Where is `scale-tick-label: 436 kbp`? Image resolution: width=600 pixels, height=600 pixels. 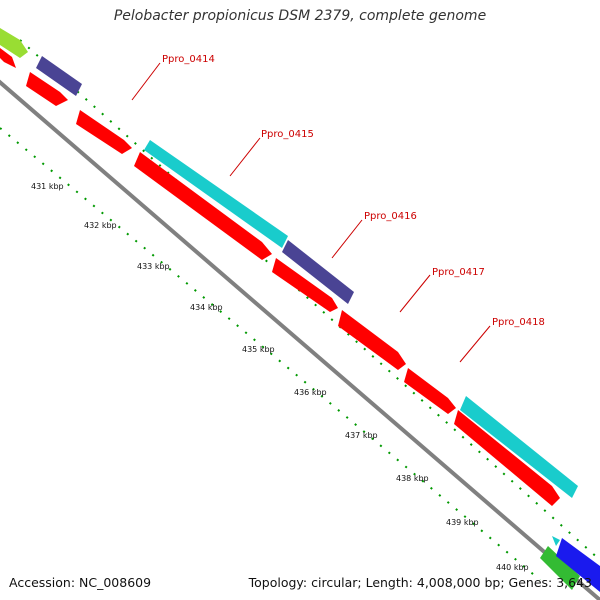
scale-tick-label: 436 kbp is located at coordinates (310, 392).